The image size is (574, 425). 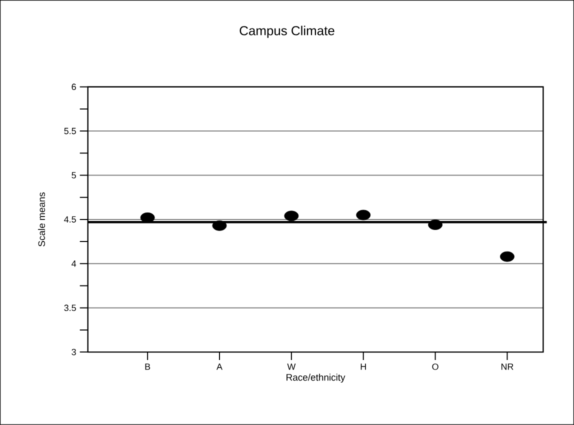 What do you see at coordinates (74, 263) in the screenshot?
I see `y-tick-label: 4` at bounding box center [74, 263].